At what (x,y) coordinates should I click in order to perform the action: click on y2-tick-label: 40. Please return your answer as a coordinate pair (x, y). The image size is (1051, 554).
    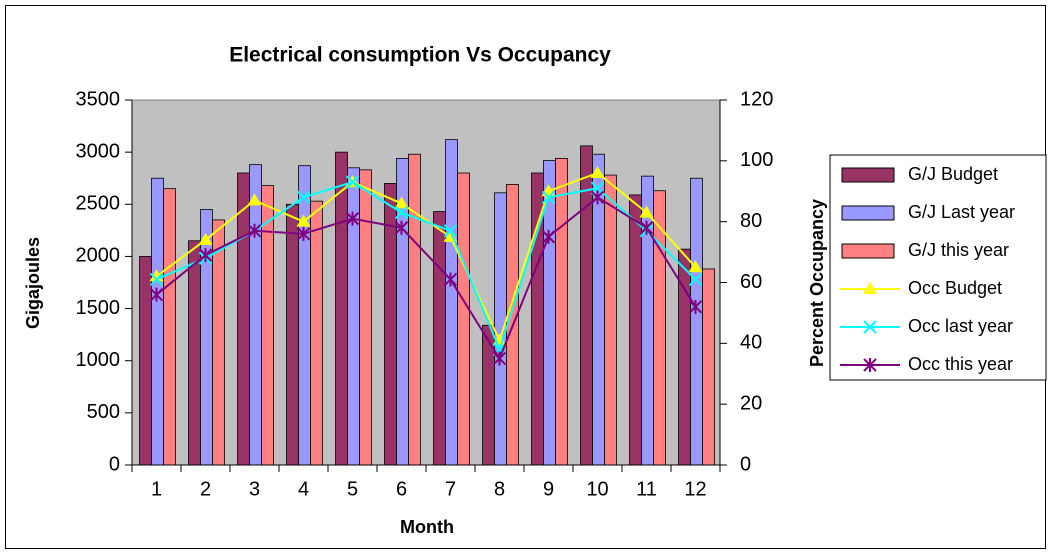
    Looking at the image, I should click on (751, 343).